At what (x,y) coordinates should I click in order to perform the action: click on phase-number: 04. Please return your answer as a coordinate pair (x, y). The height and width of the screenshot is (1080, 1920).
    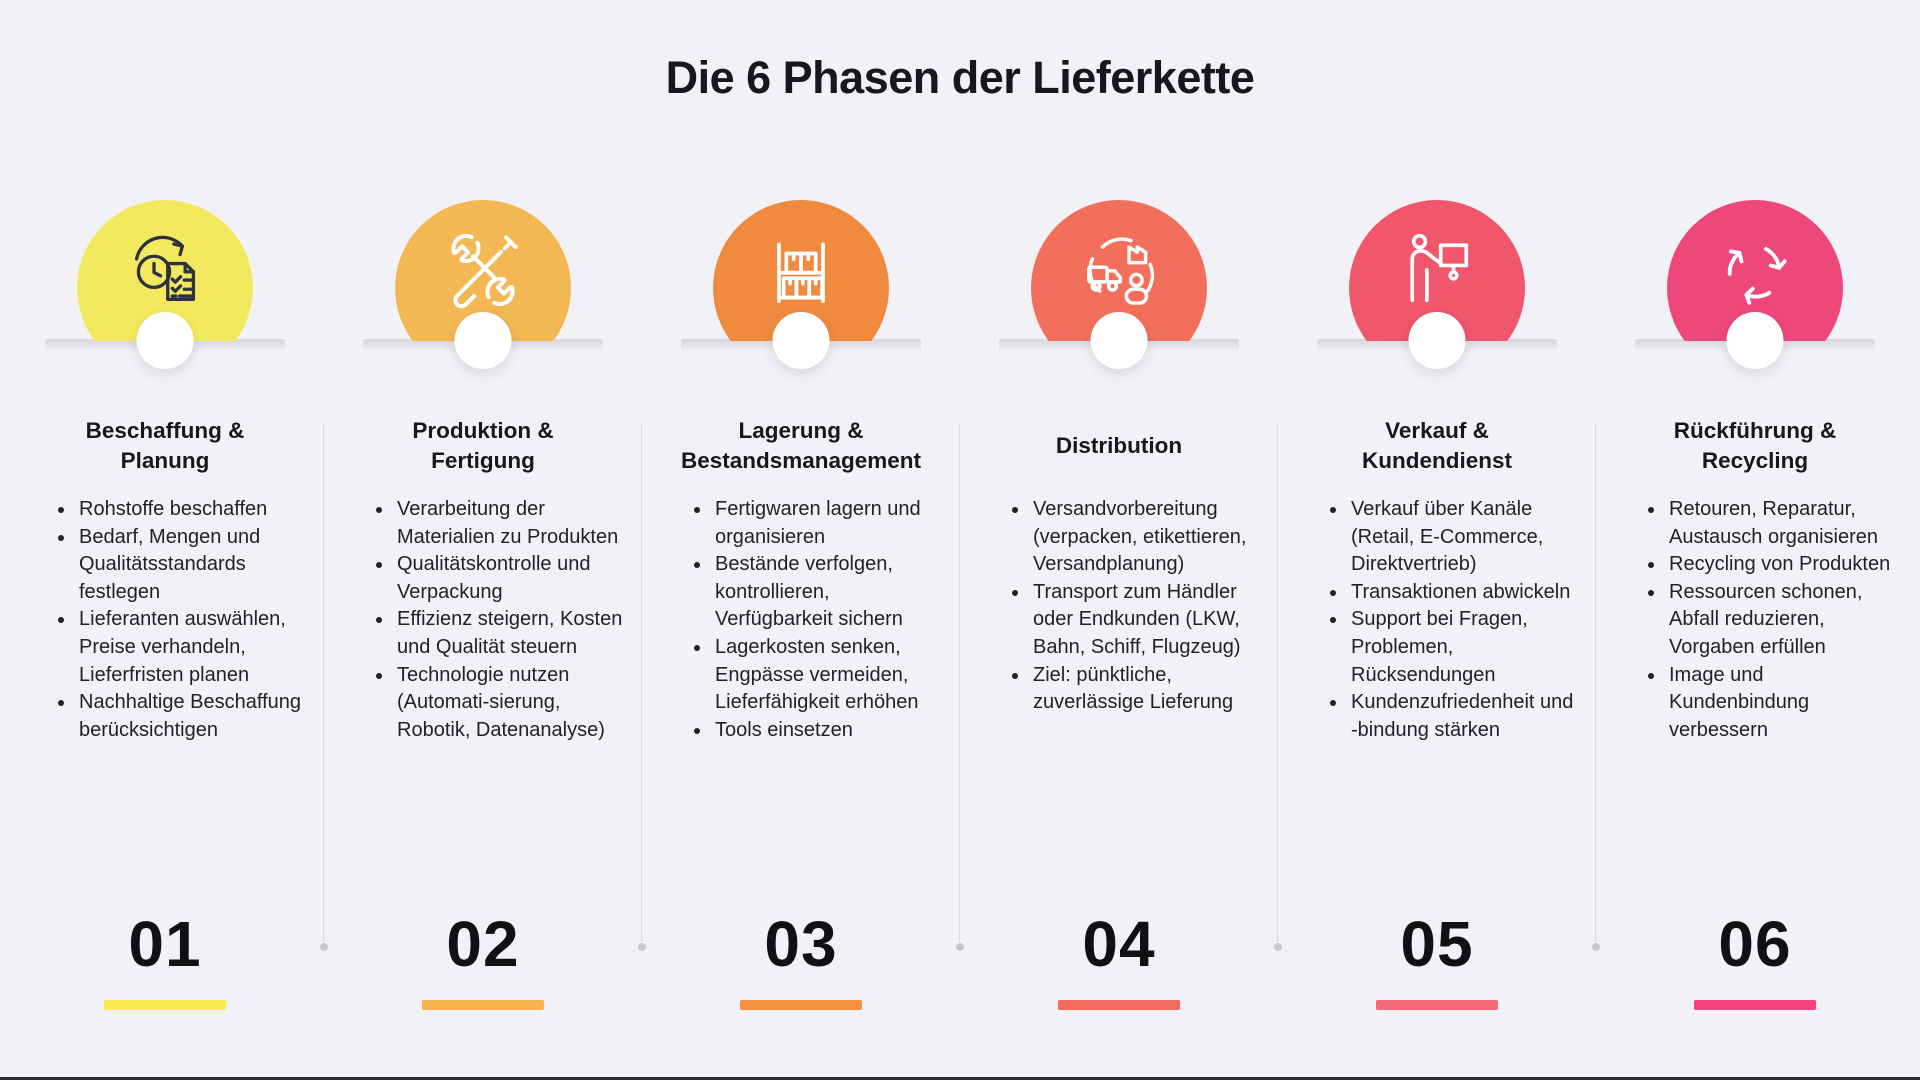
    Looking at the image, I should click on (1119, 944).